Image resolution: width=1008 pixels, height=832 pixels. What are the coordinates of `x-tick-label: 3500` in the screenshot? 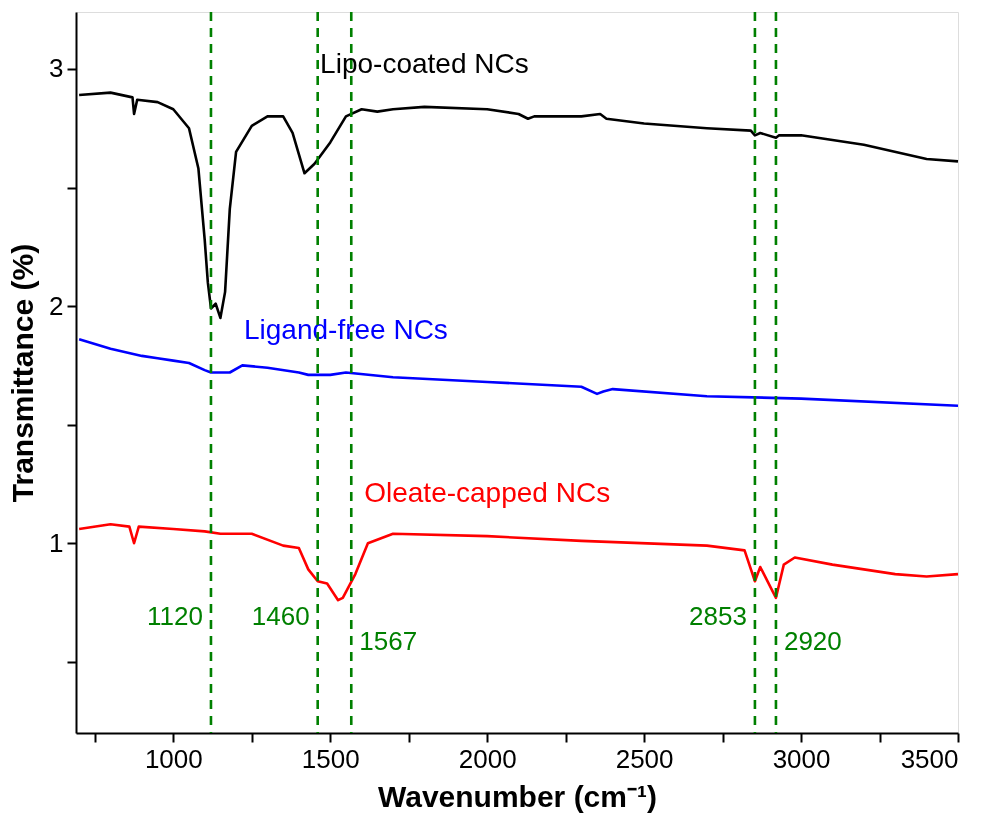 It's located at (929, 758).